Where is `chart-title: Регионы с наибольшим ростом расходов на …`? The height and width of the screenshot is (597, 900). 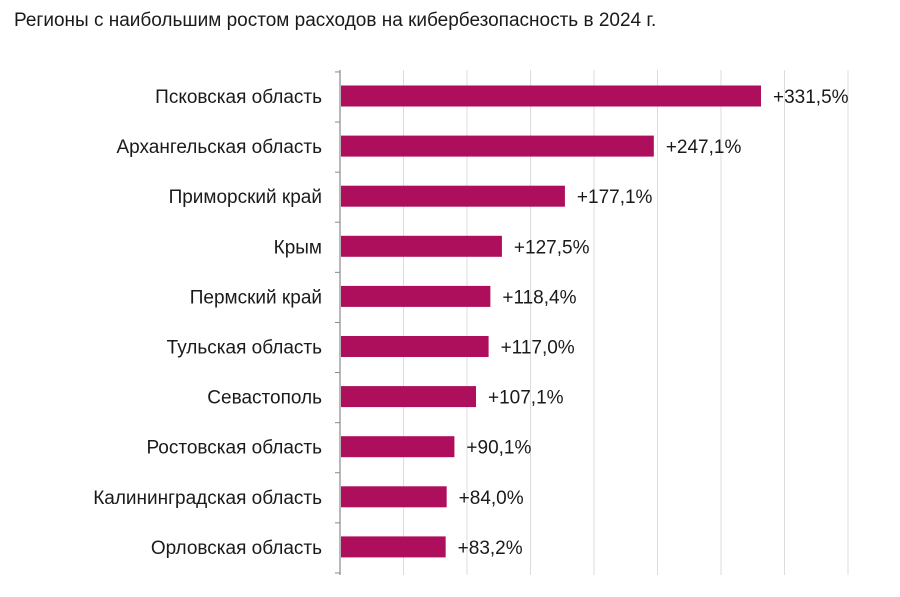
chart-title: Регионы с наибольшим ростом расходов на … is located at coordinates (335, 20).